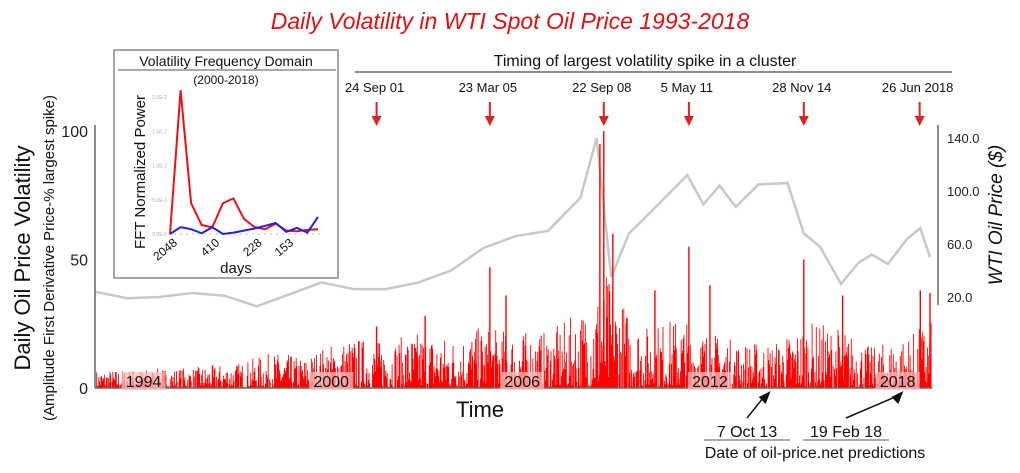 This screenshot has width=1020, height=473. I want to click on inset-y-tick: 2.0E-2, so click(159, 98).